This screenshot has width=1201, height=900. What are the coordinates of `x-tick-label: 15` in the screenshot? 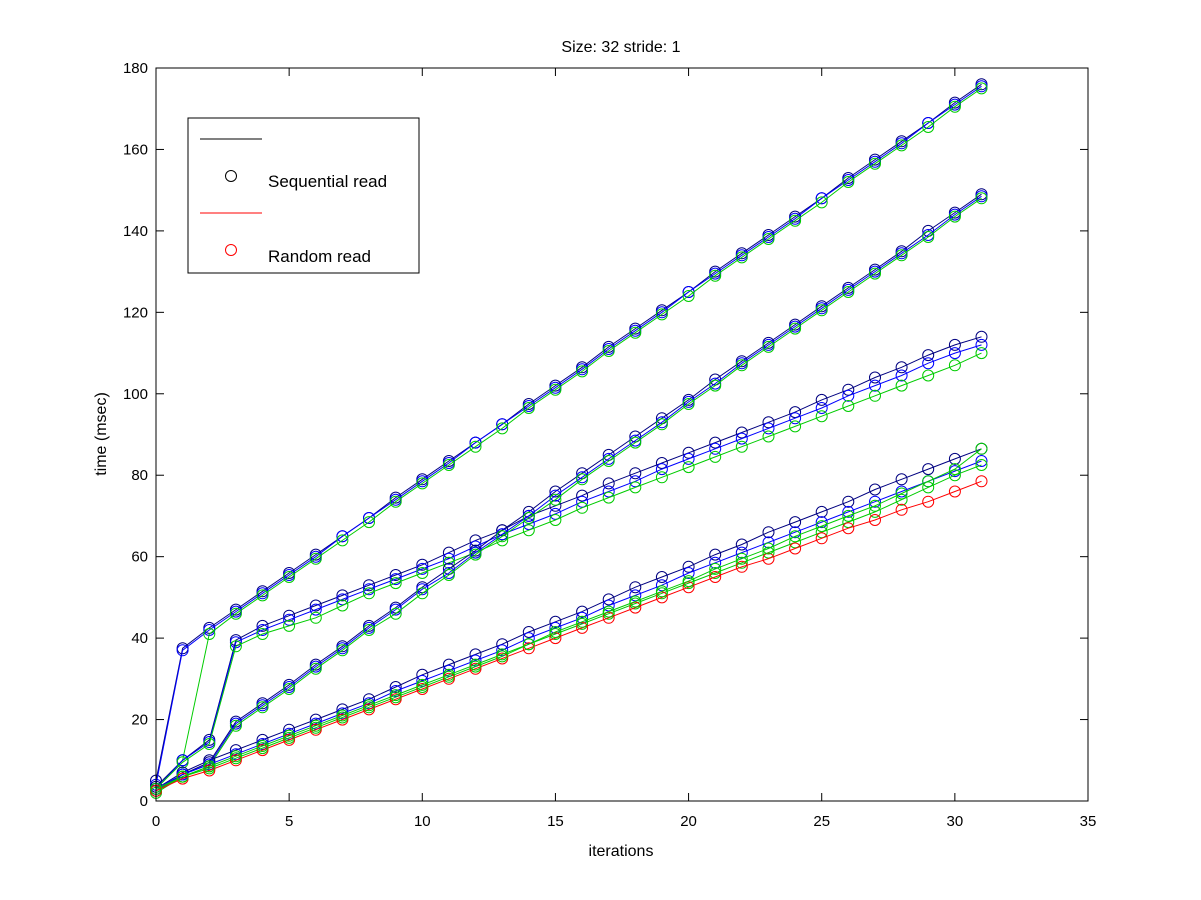 It's located at (555, 821).